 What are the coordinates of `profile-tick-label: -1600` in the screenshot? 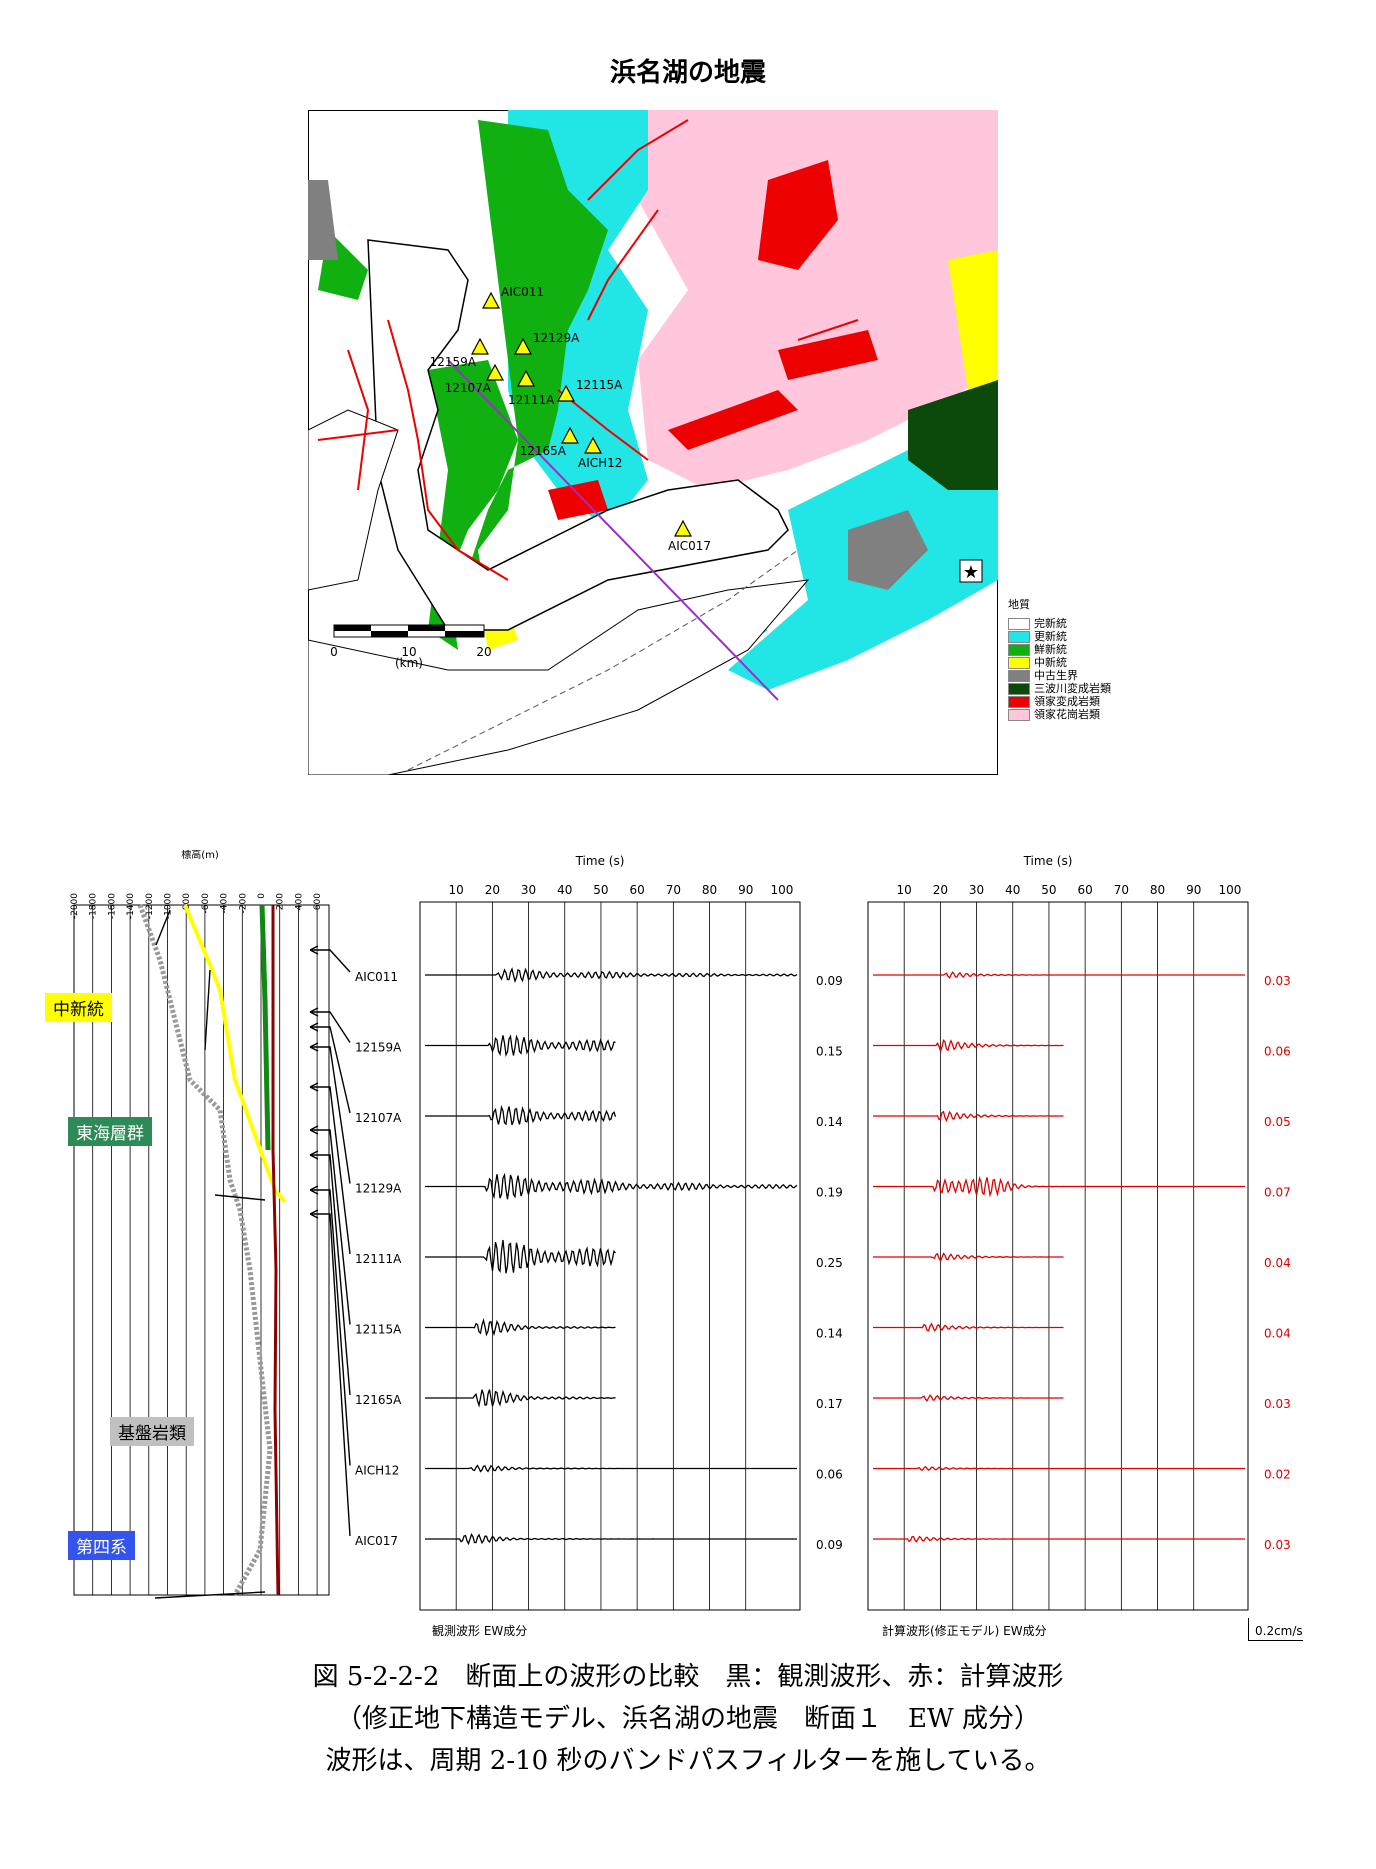 It's located at (112, 906).